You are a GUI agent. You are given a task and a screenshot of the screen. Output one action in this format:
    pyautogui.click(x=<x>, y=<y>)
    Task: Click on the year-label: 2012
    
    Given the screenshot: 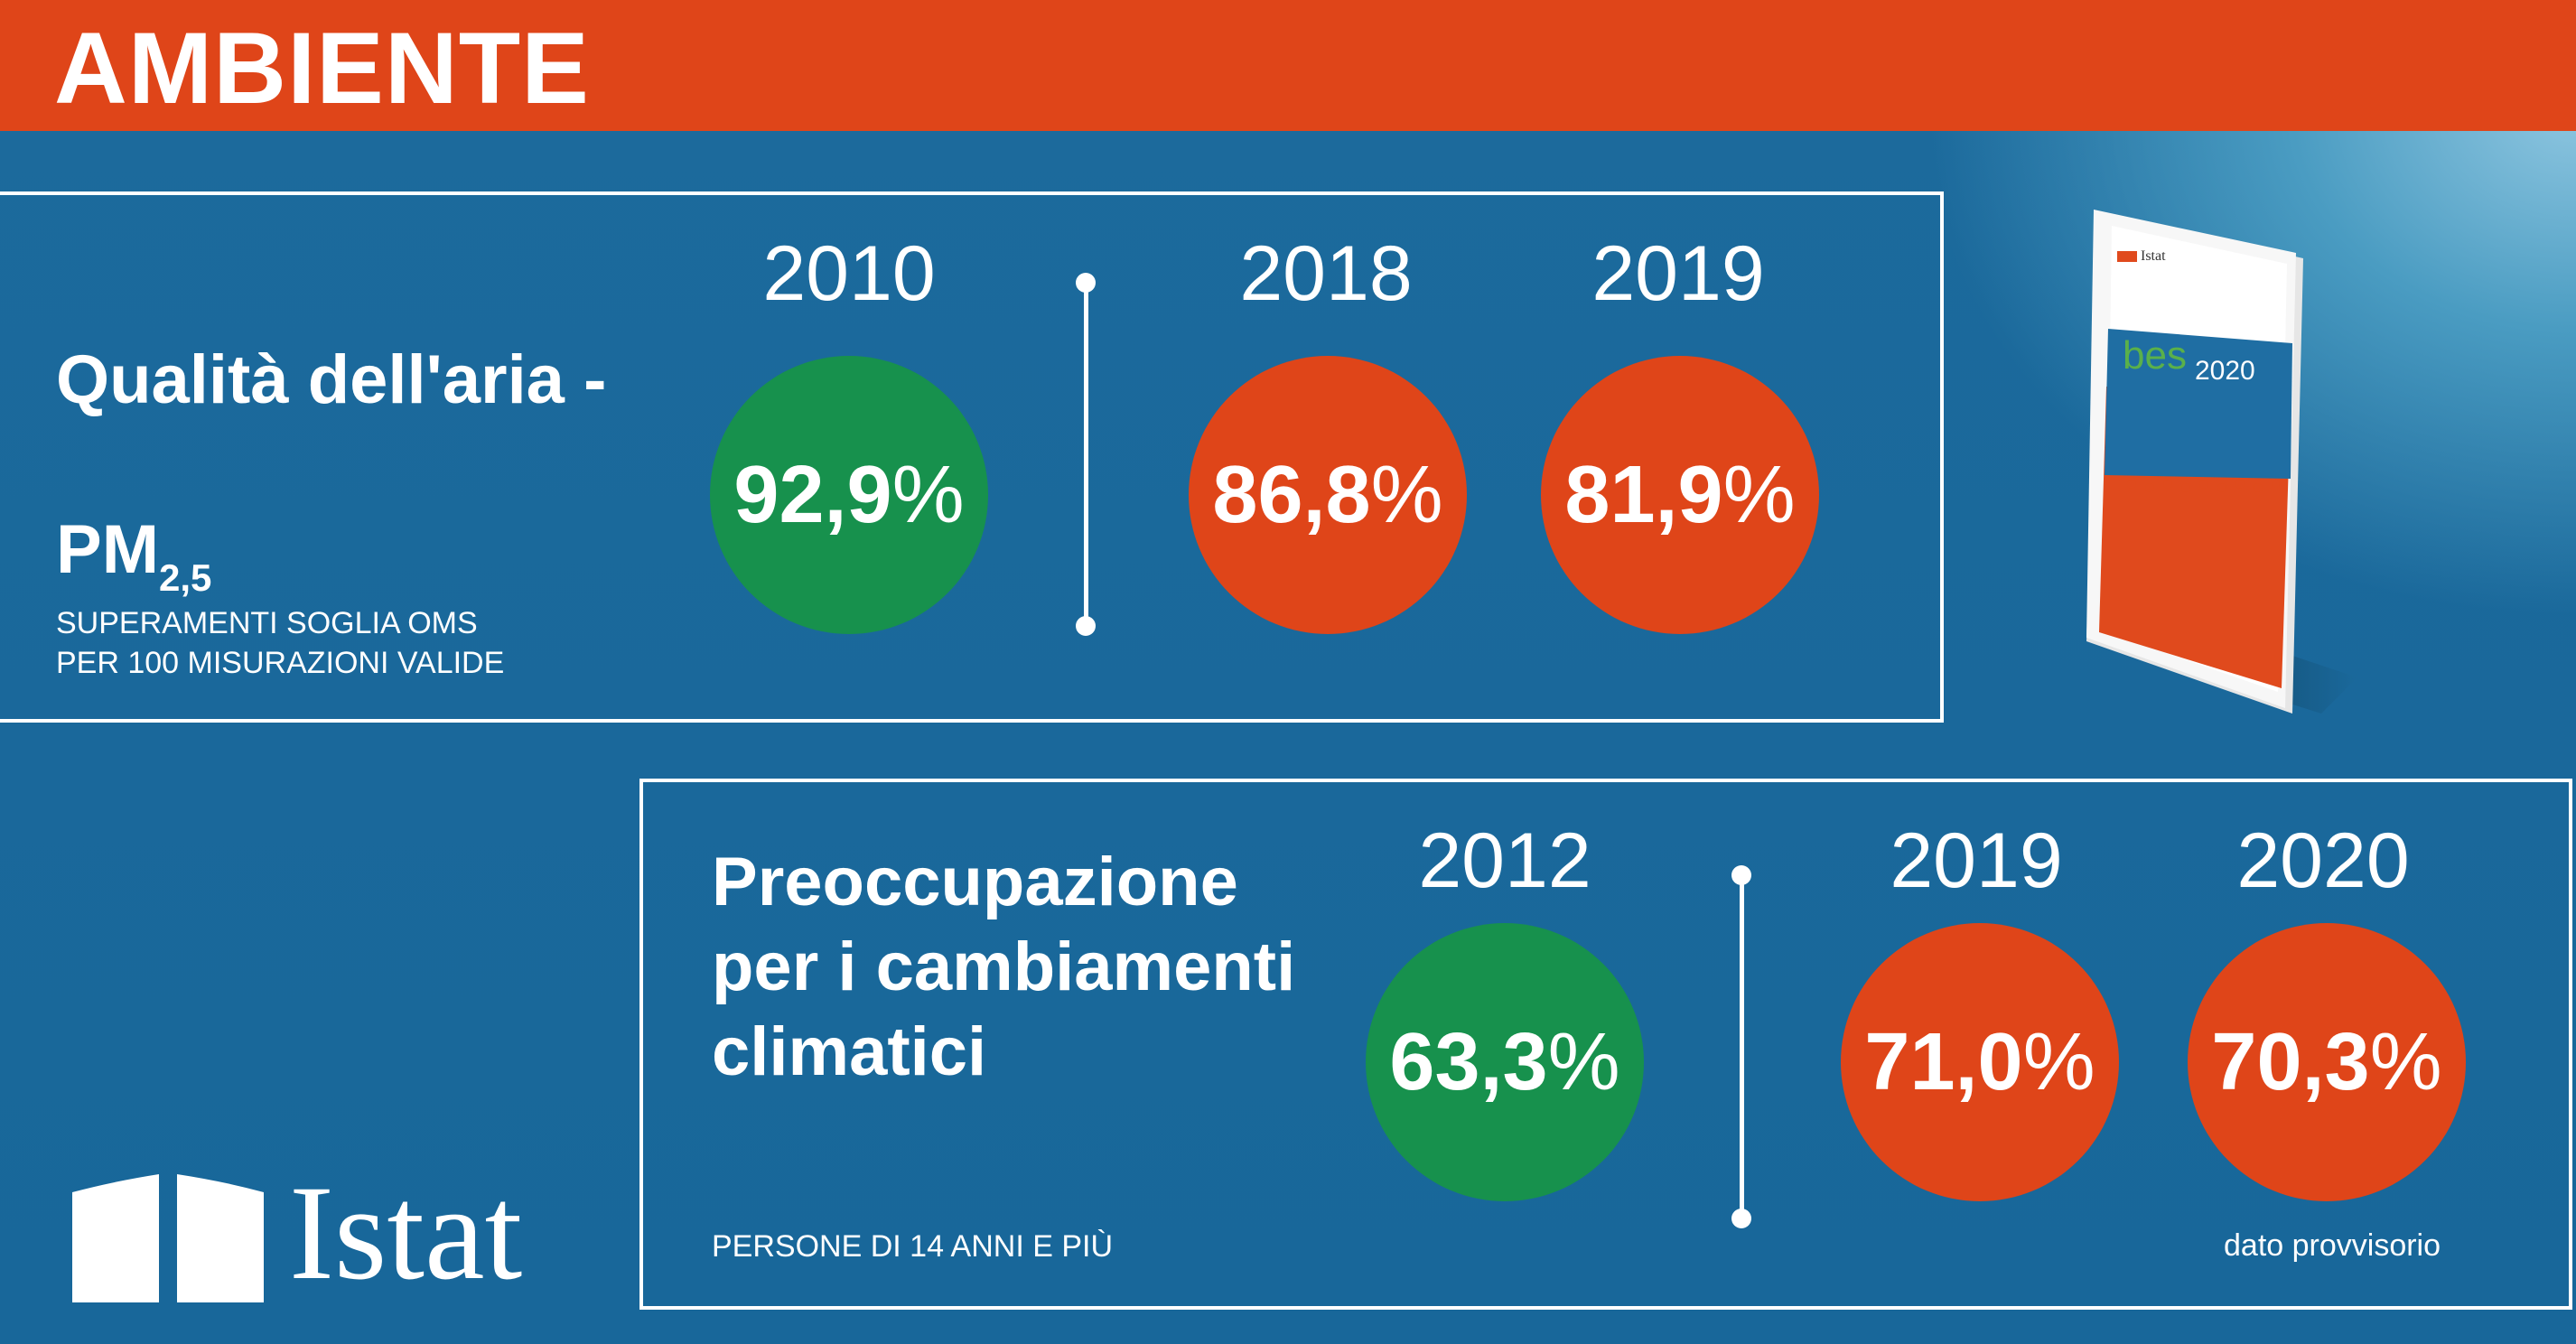 What is the action you would take?
    pyautogui.click(x=1504, y=861)
    